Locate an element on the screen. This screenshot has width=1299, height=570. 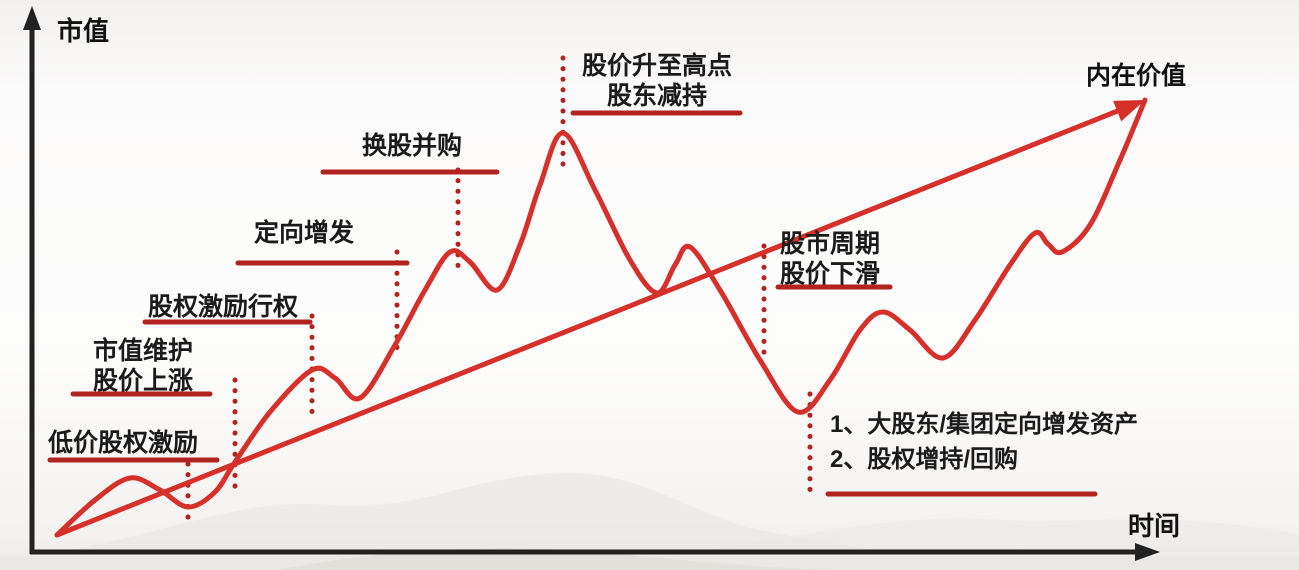
annotation-share-swap-merger: 换股并购 is located at coordinates (412, 146).